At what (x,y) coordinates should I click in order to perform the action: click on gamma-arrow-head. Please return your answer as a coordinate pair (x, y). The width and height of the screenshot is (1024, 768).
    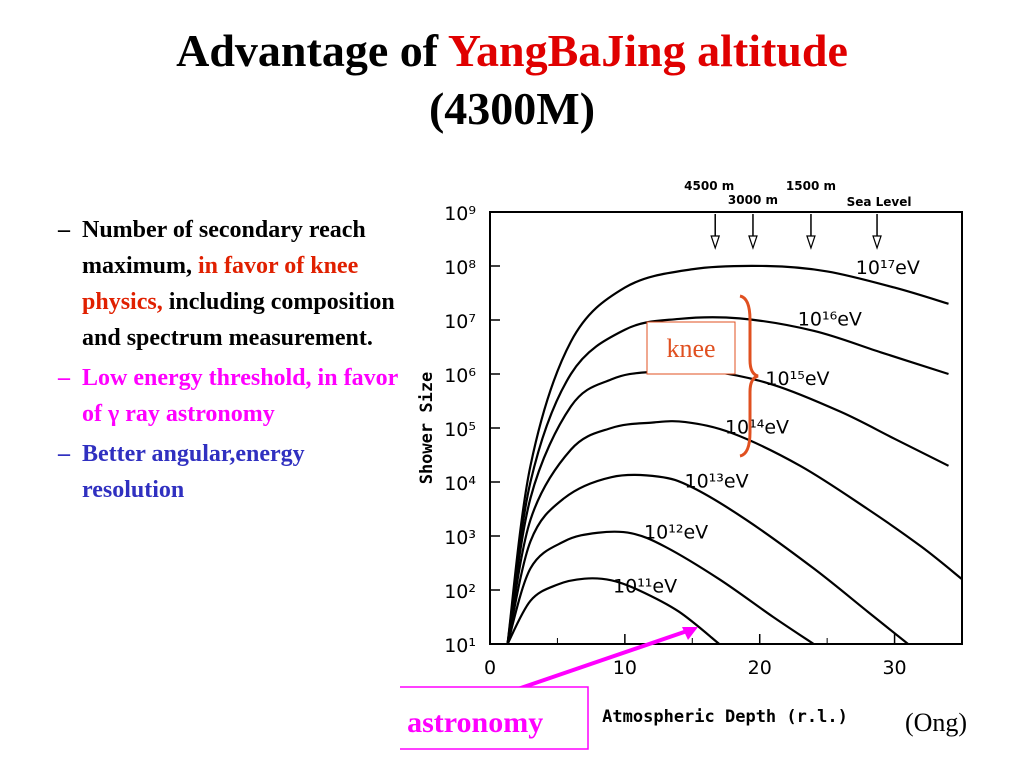
    Looking at the image, I should click on (690, 633).